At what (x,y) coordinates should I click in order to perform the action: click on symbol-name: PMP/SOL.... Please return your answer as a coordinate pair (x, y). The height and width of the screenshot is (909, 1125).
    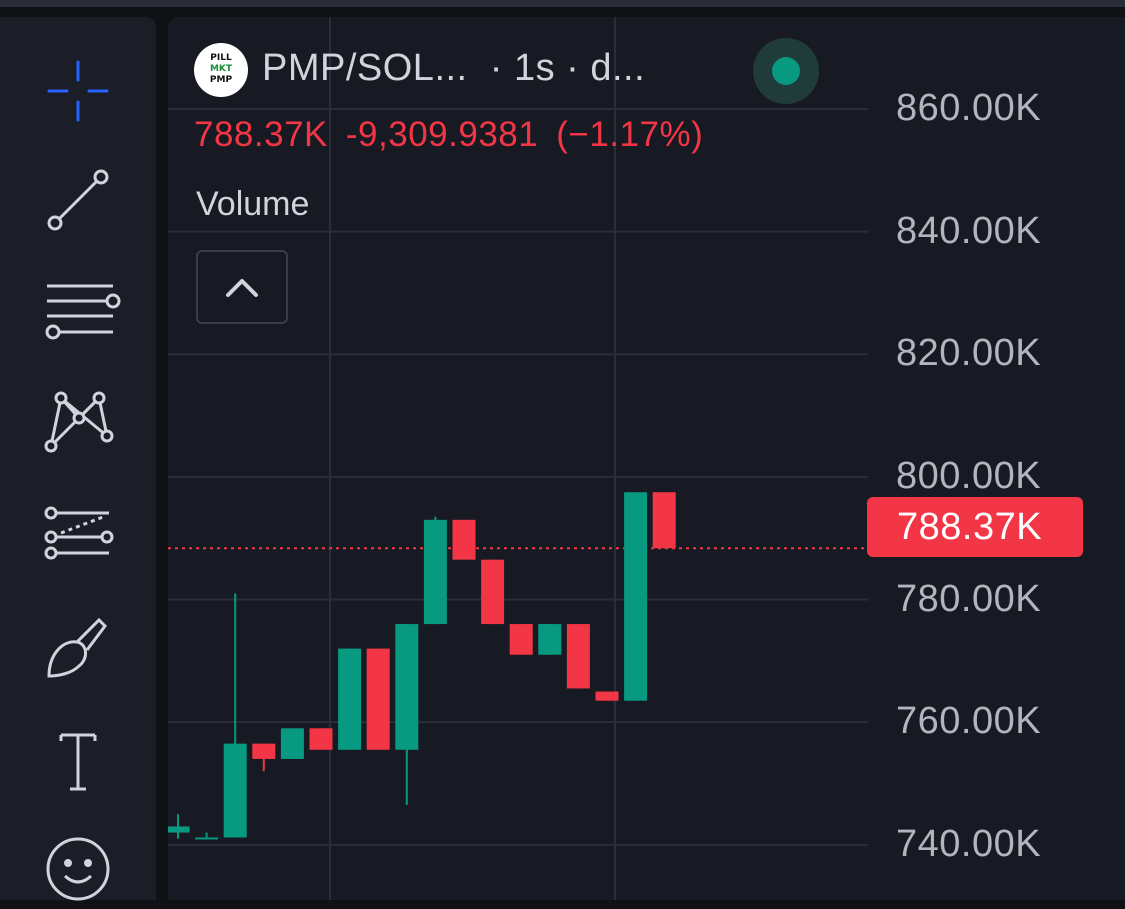
    Looking at the image, I should click on (365, 68).